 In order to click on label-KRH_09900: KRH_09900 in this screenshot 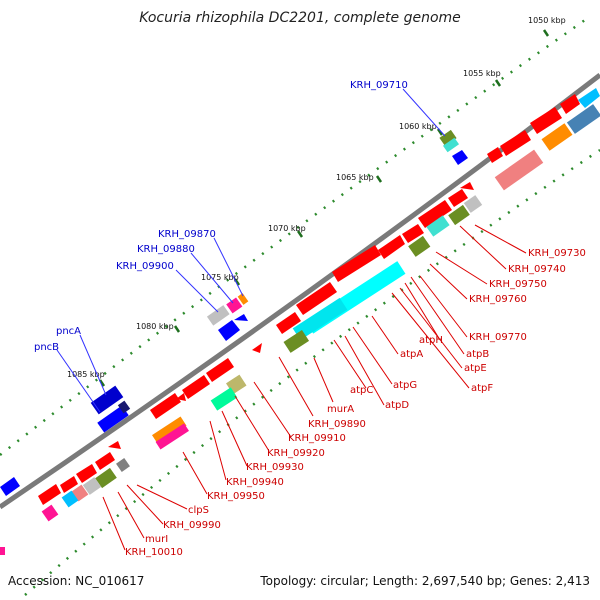, I will do `click(145, 266)`.